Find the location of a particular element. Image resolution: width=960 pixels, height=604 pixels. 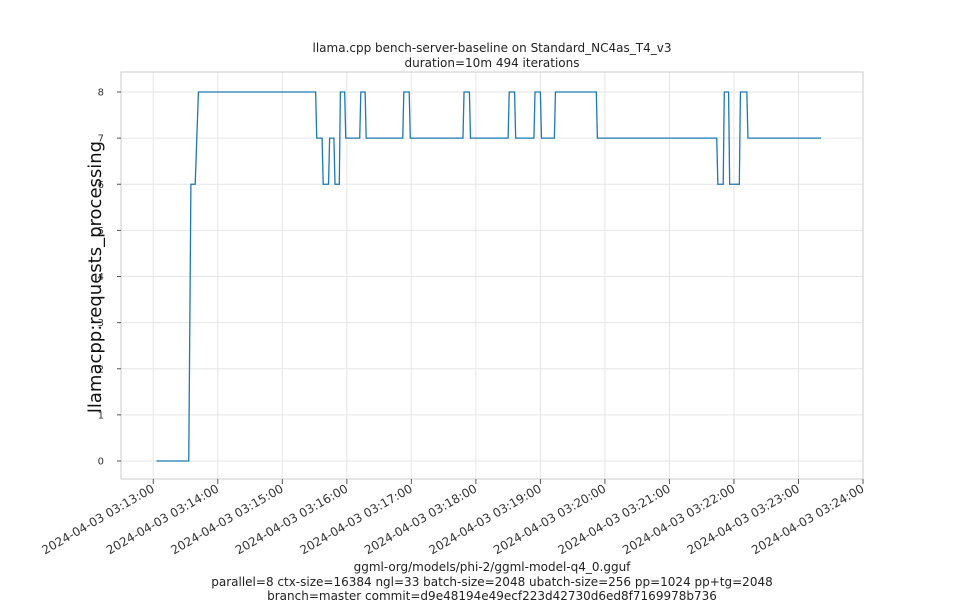

y-tick-label: 7 is located at coordinates (101, 139).